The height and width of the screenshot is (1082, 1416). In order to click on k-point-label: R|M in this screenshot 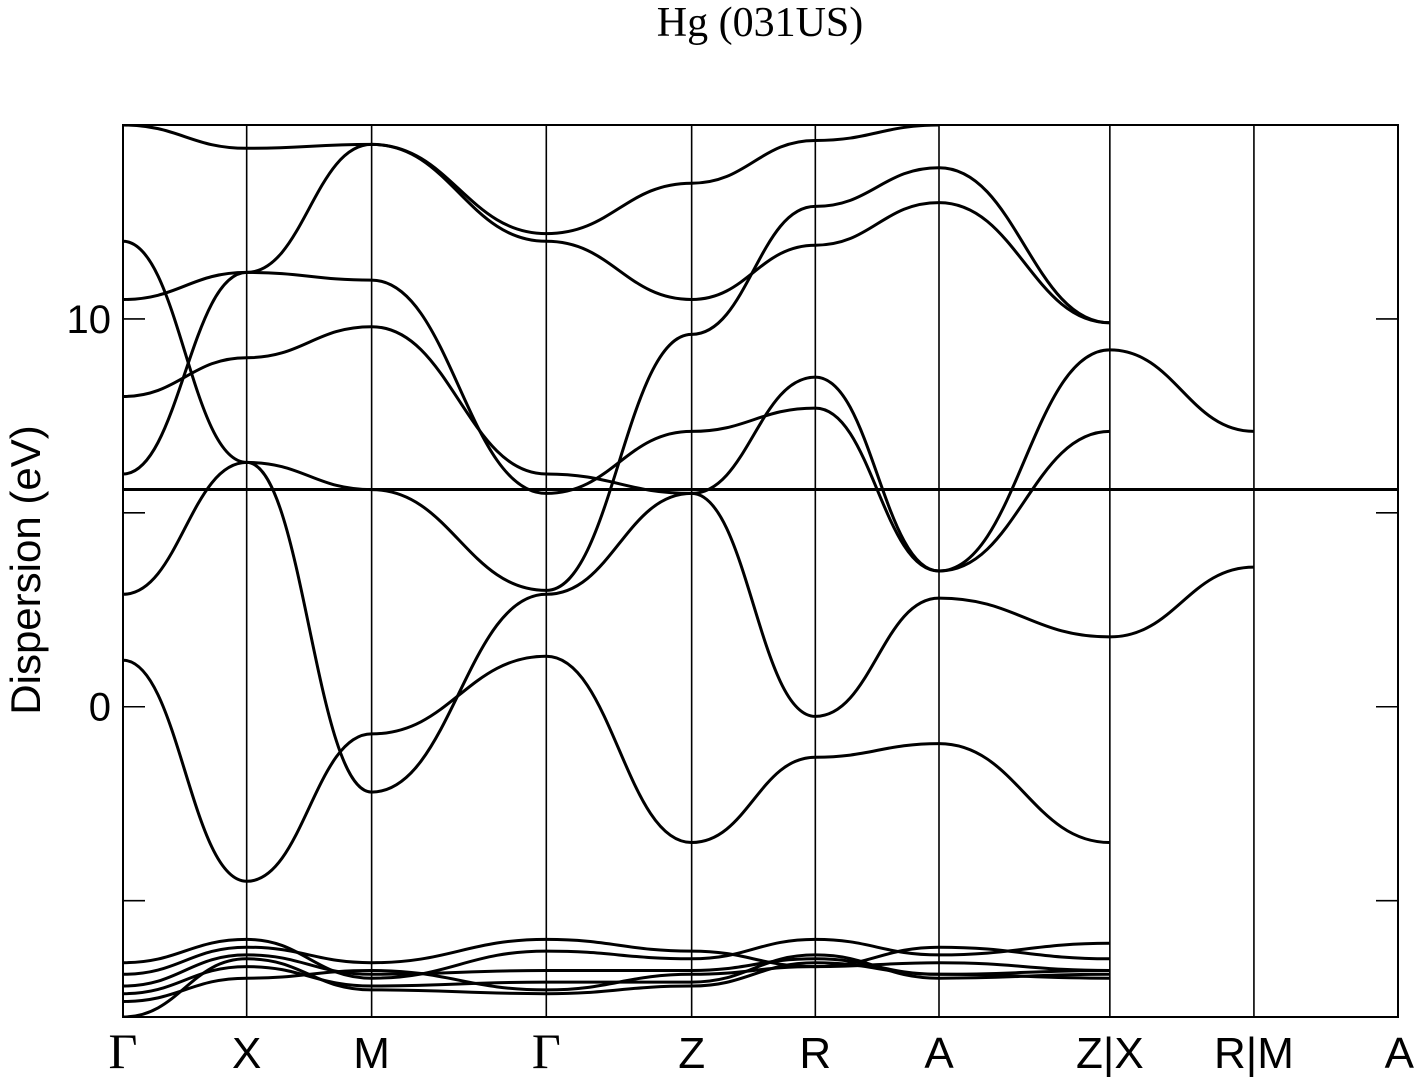, I will do `click(1254, 1053)`.